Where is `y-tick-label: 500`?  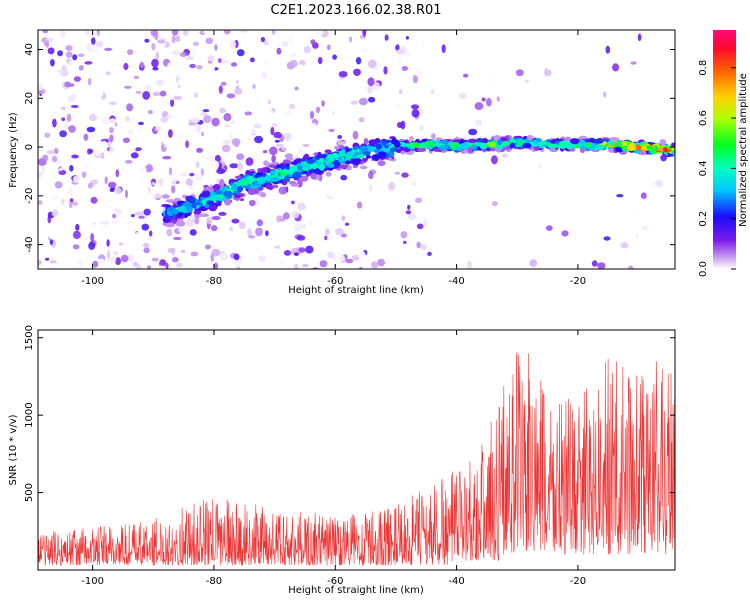 y-tick-label: 500 is located at coordinates (29, 492).